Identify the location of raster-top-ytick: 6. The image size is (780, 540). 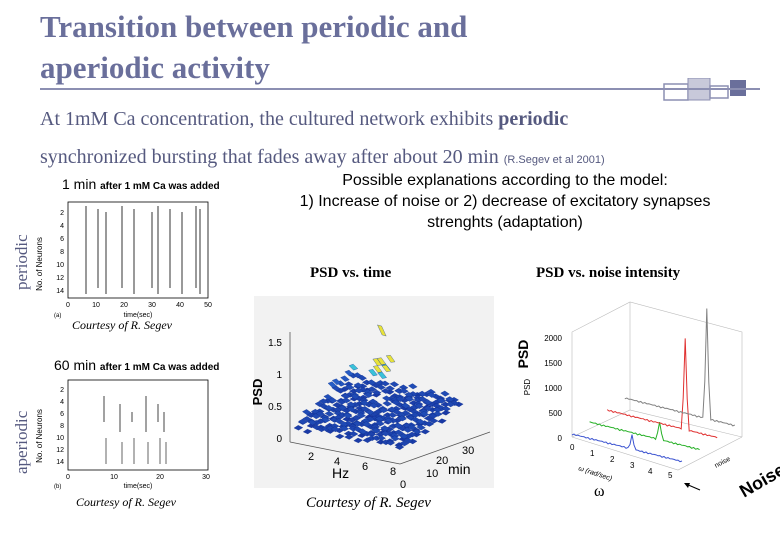
(62, 239).